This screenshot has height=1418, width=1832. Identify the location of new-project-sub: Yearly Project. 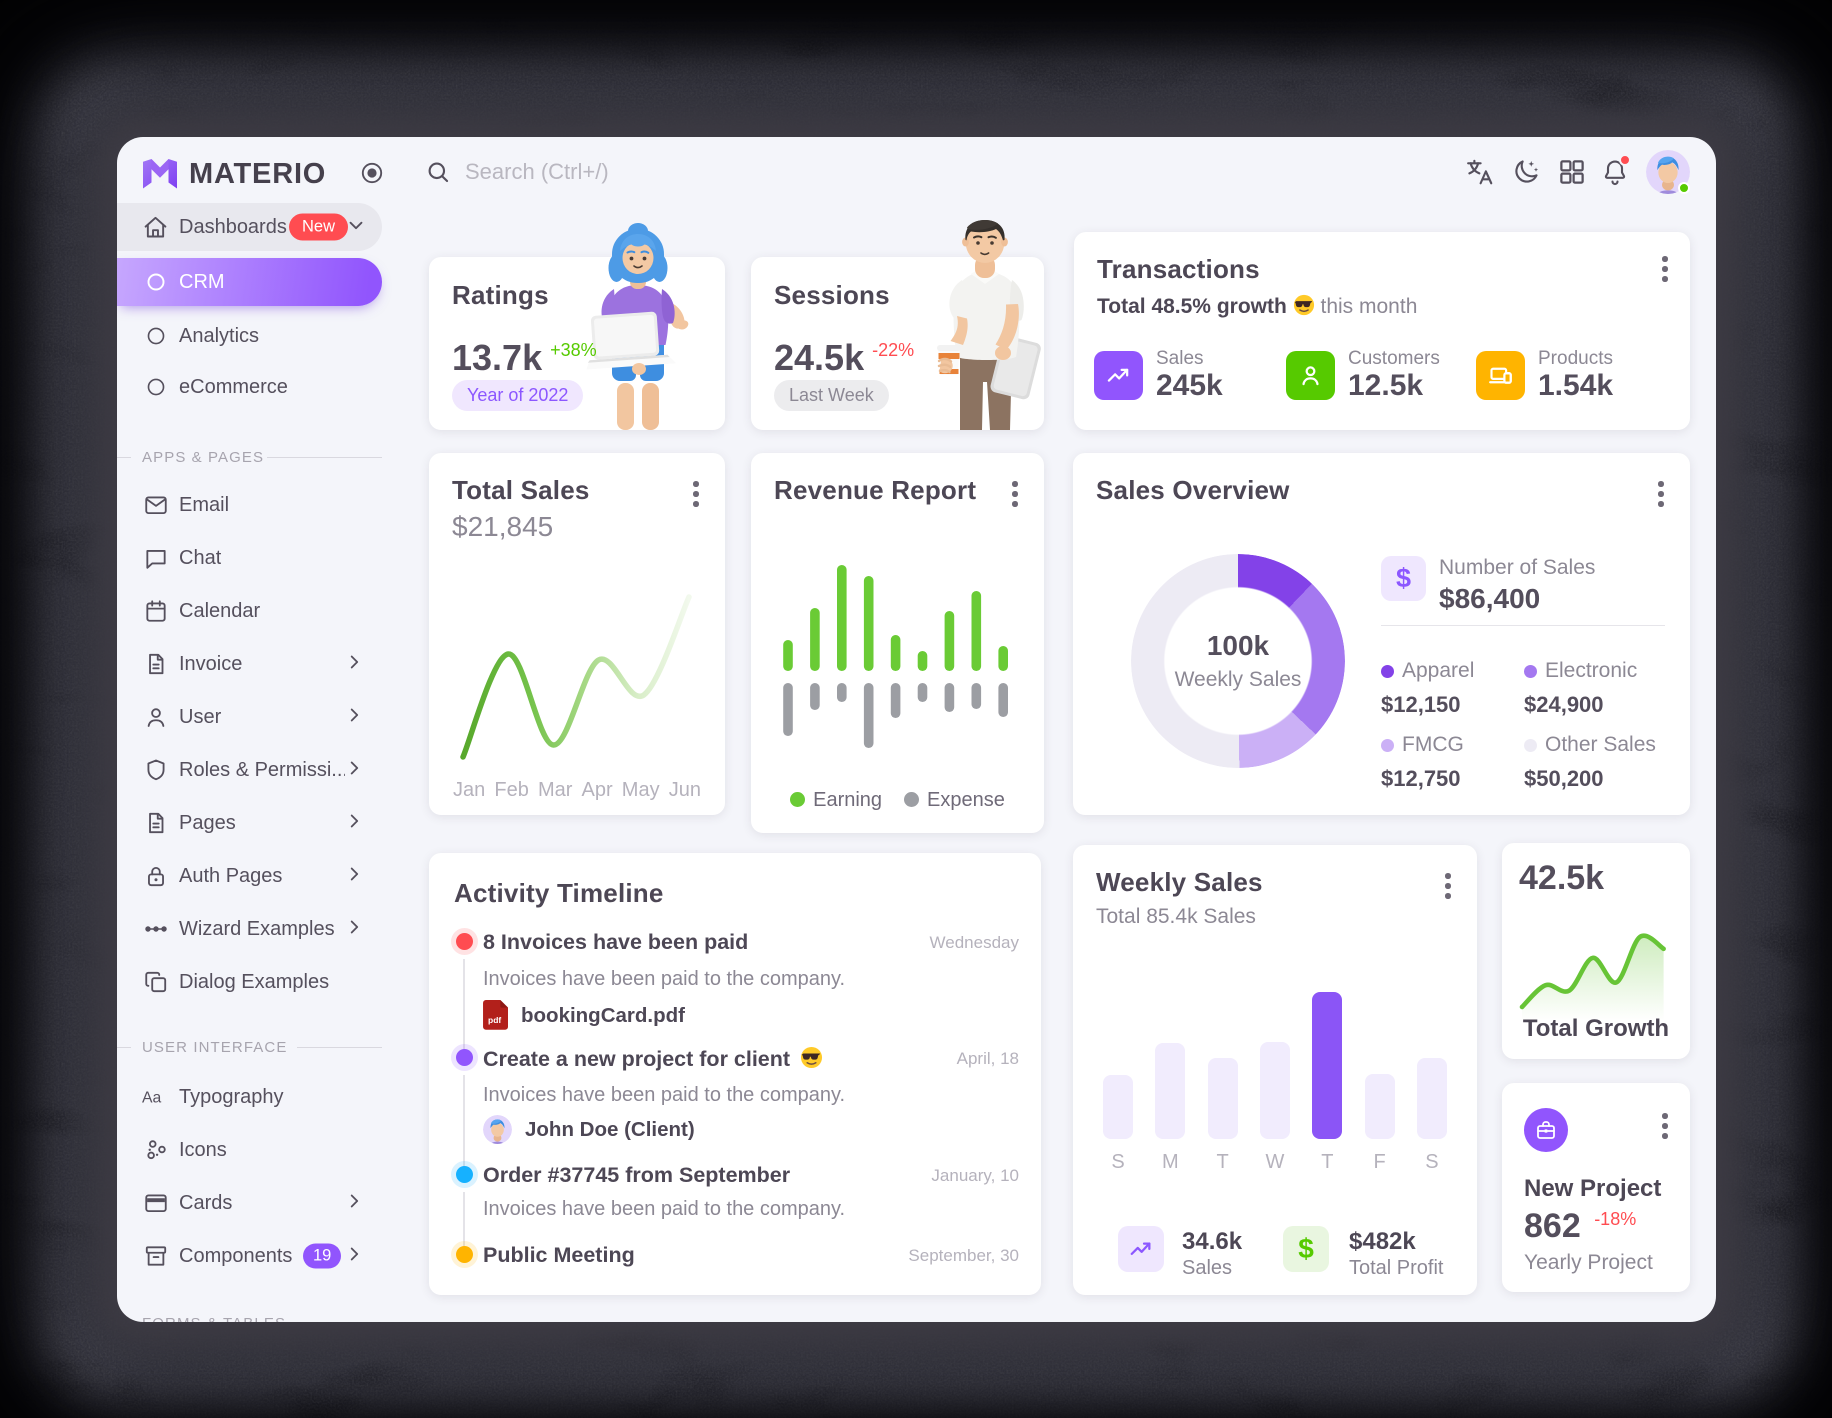
(1588, 1262).